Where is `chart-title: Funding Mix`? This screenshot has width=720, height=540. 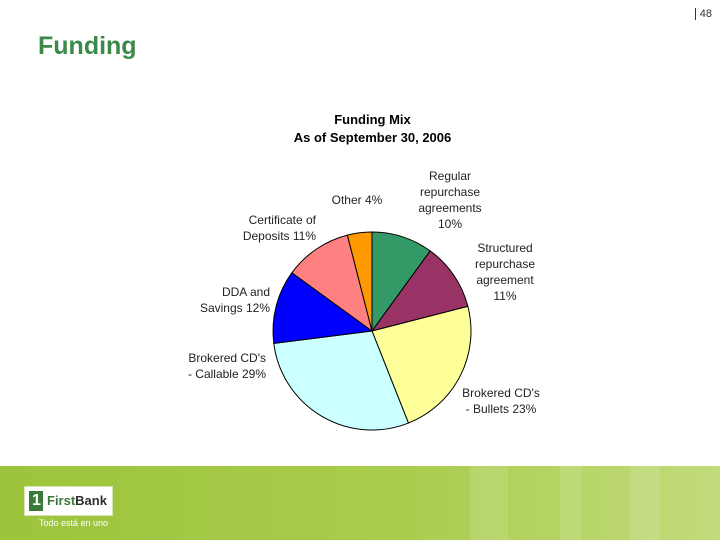
chart-title: Funding Mix is located at coordinates (372, 119).